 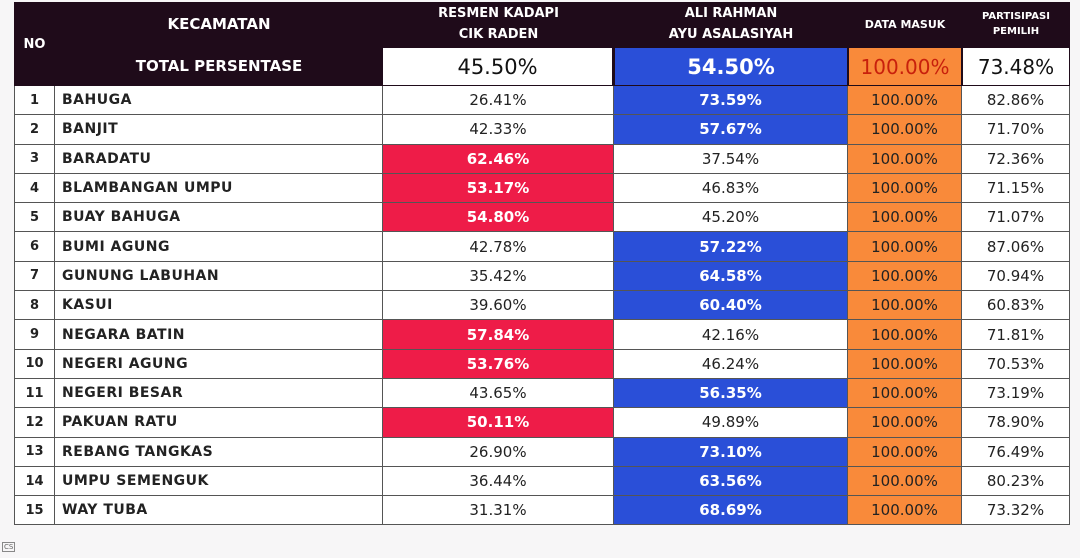 I want to click on table-row: 2 BANJIT 42.33% 57.67% 100.00% 71.70%, so click(x=542, y=130).